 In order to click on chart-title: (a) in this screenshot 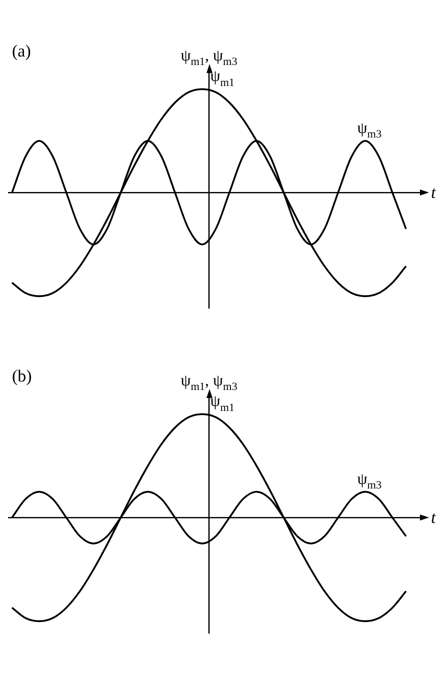, I will do `click(21, 51)`.